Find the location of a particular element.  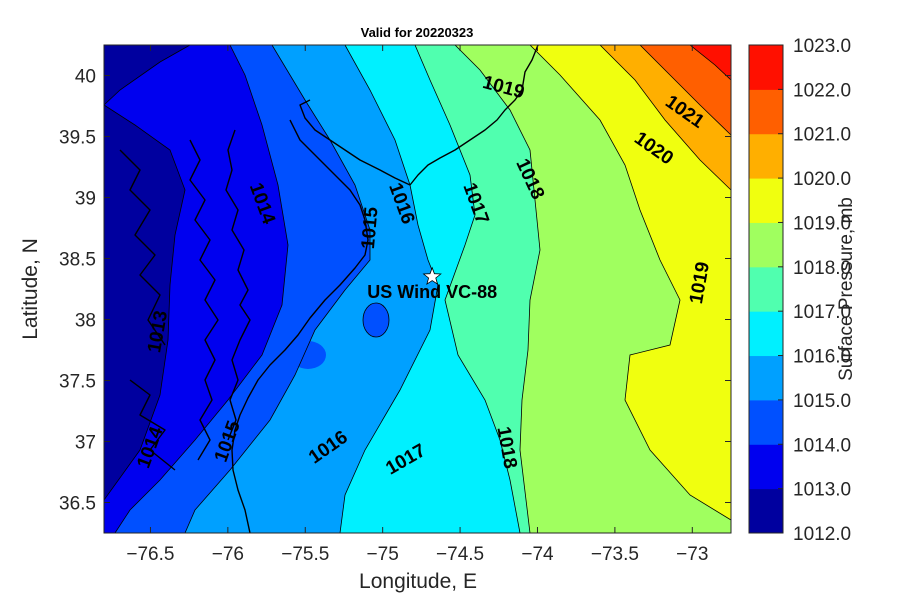

colorbar-label: 1020.0 is located at coordinates (822, 179).